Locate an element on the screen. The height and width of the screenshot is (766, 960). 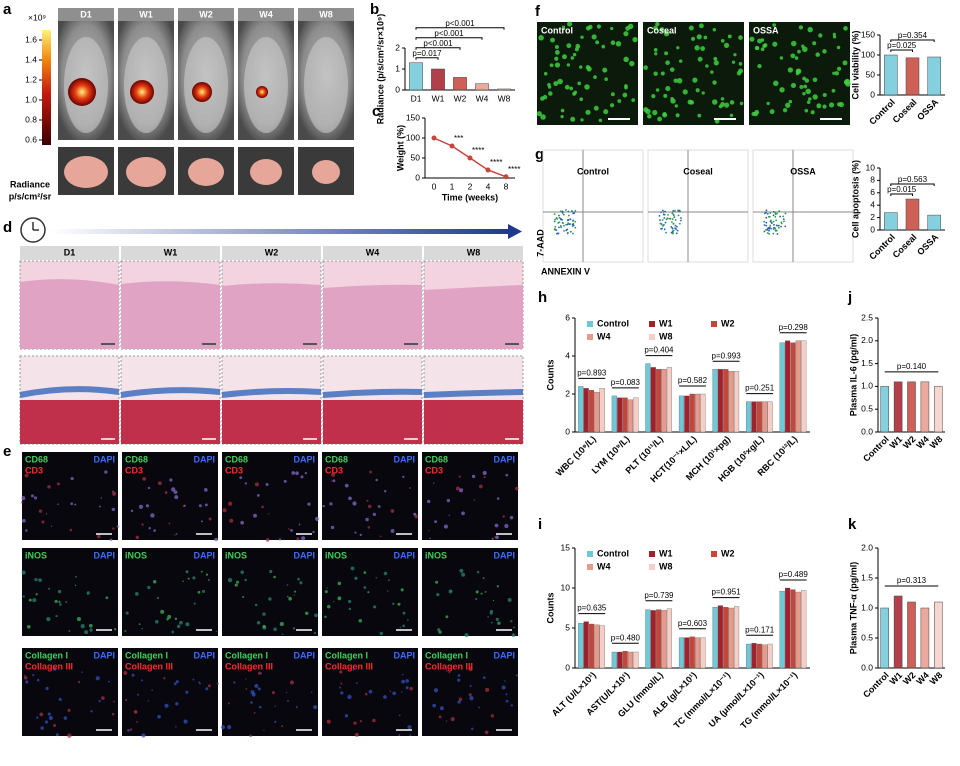
y-tick-label: 1.0 is located at coordinates (867, 386).